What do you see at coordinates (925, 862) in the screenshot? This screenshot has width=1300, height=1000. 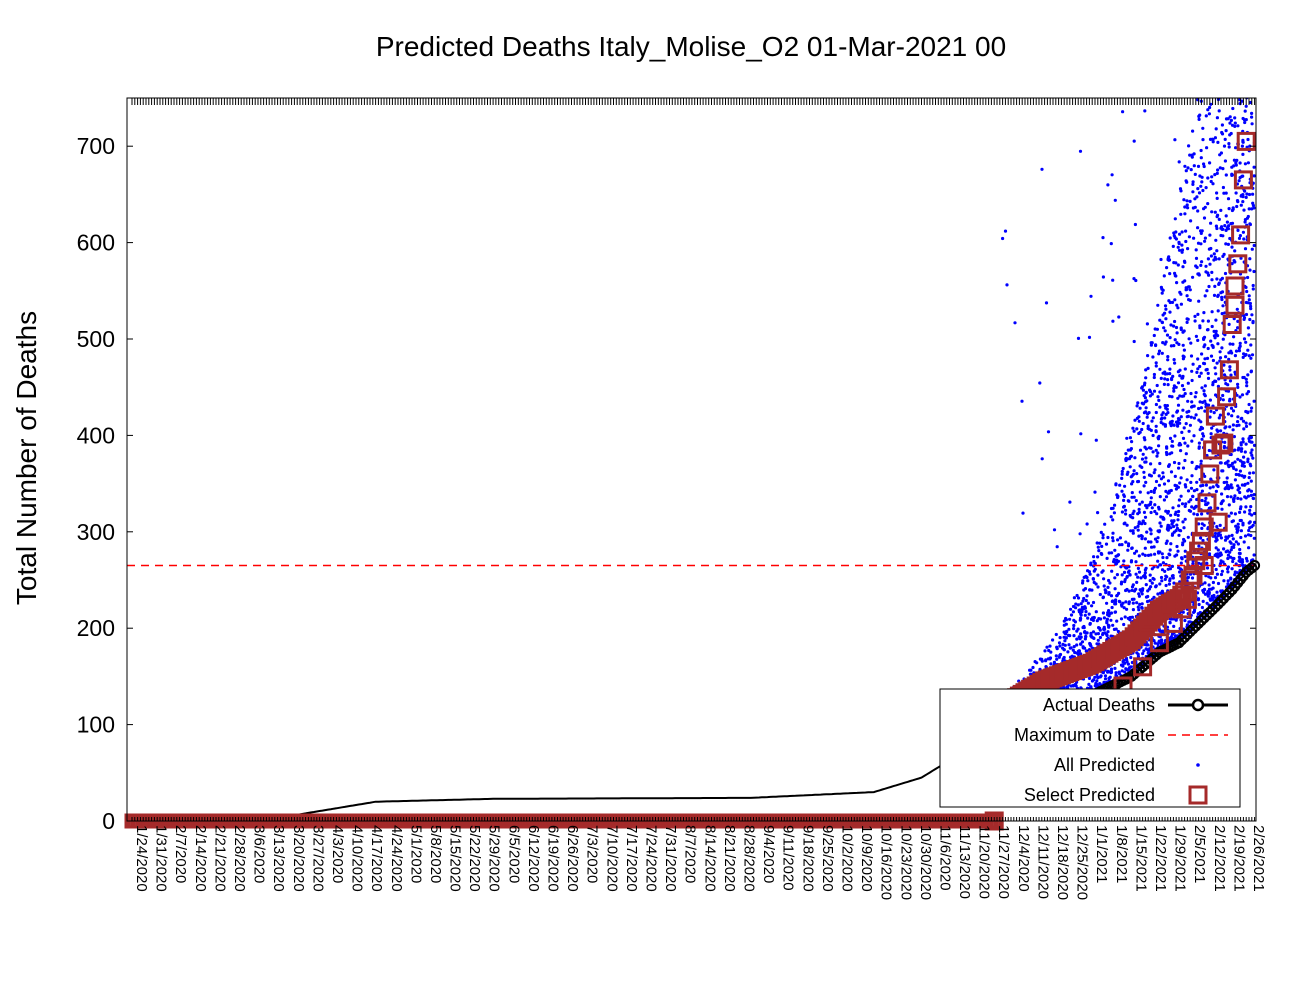 I see `x-tick-label: 10/30/2020` at bounding box center [925, 862].